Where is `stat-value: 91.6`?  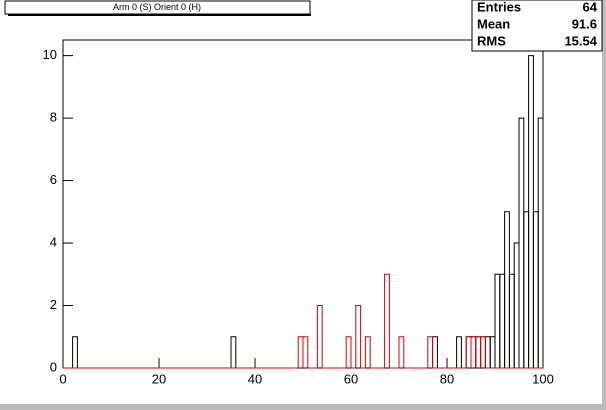 stat-value: 91.6 is located at coordinates (584, 23).